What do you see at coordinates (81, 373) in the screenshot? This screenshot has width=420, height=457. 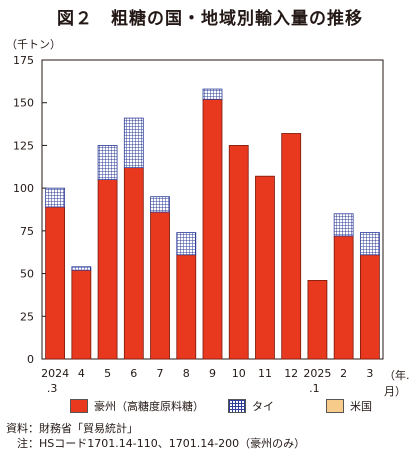 I see `x-tick-label: 4` at bounding box center [81, 373].